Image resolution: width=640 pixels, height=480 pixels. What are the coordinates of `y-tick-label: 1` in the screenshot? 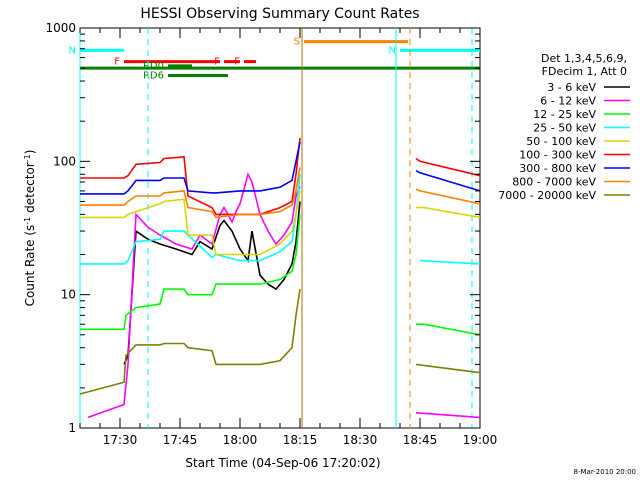 It's located at (72, 428).